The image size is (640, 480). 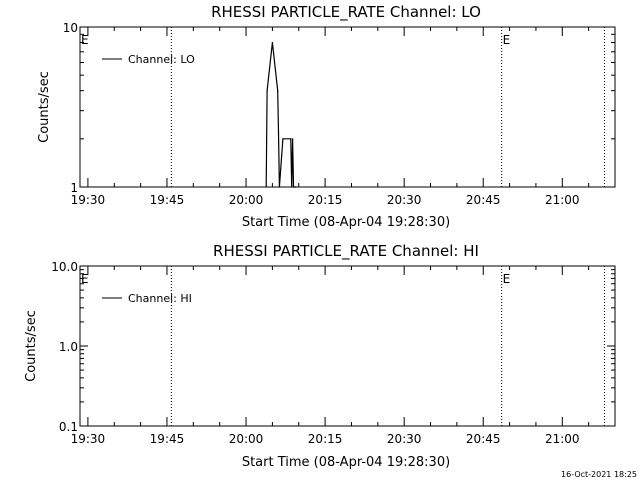 I want to click on legend: Channel: HI, so click(x=147, y=298).